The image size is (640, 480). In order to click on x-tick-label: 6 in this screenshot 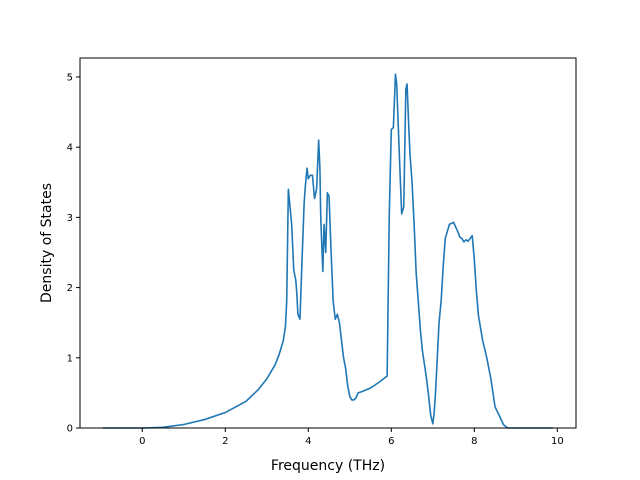, I will do `click(391, 441)`.